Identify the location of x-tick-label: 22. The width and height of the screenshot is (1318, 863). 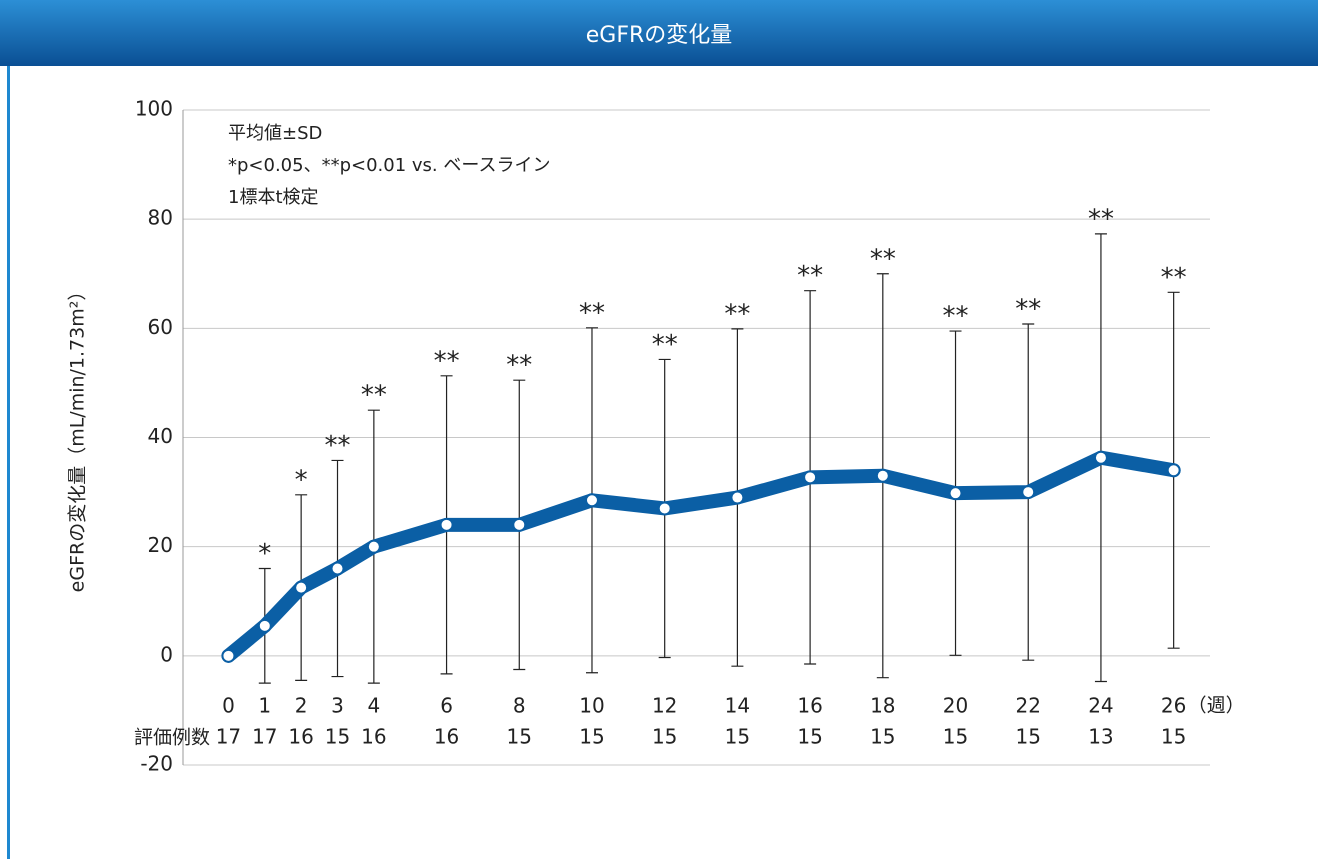
(1028, 706).